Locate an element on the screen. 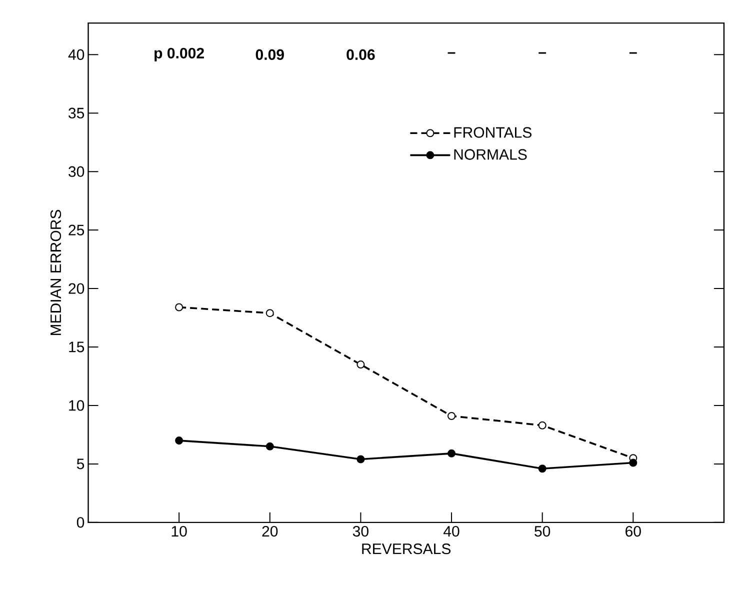  y-tick-label: 5 is located at coordinates (80, 464).